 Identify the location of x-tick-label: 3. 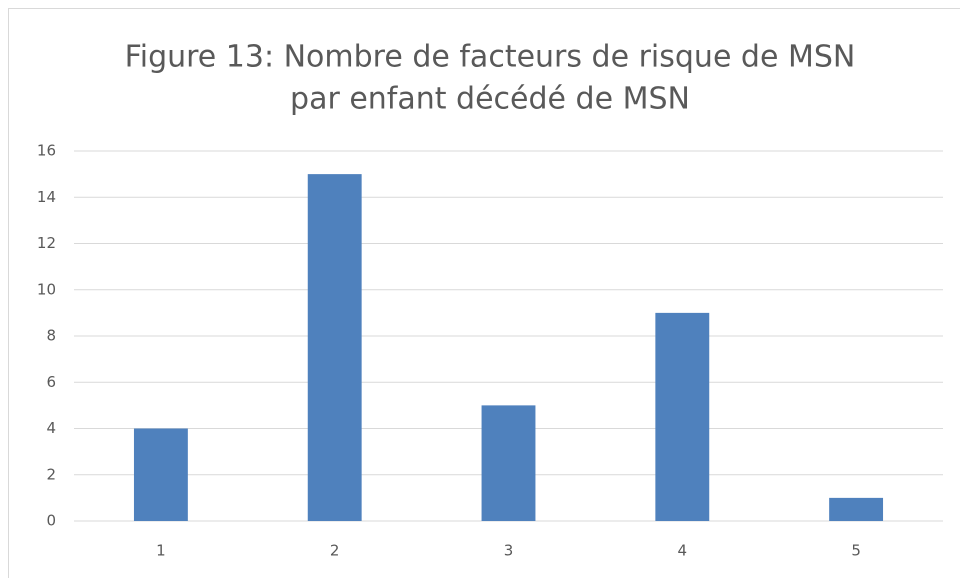
(509, 551).